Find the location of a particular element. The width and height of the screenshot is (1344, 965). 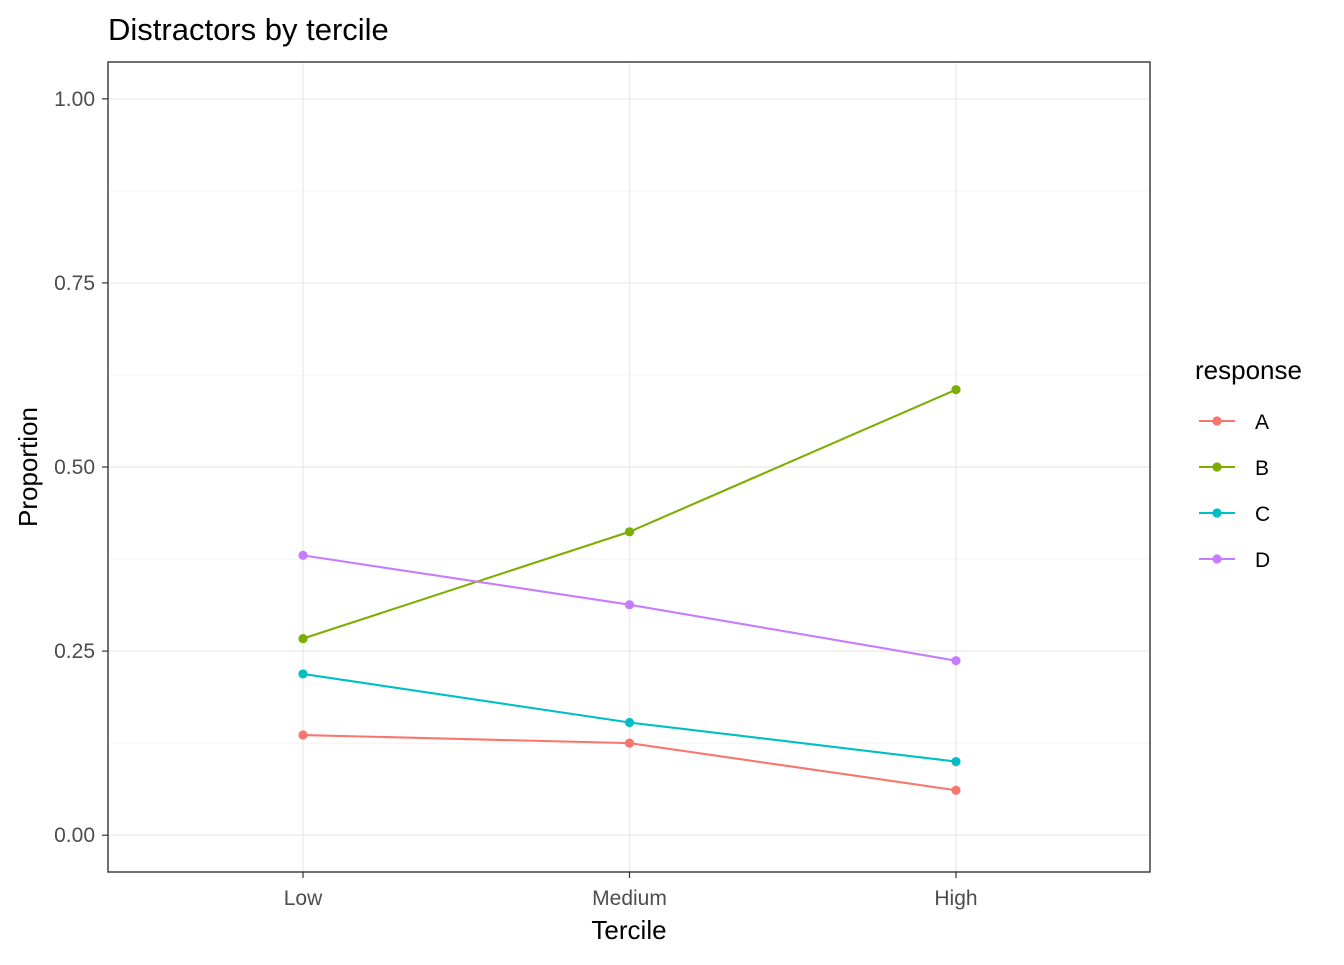

y-tick-label: 0.25 is located at coordinates (74, 651).